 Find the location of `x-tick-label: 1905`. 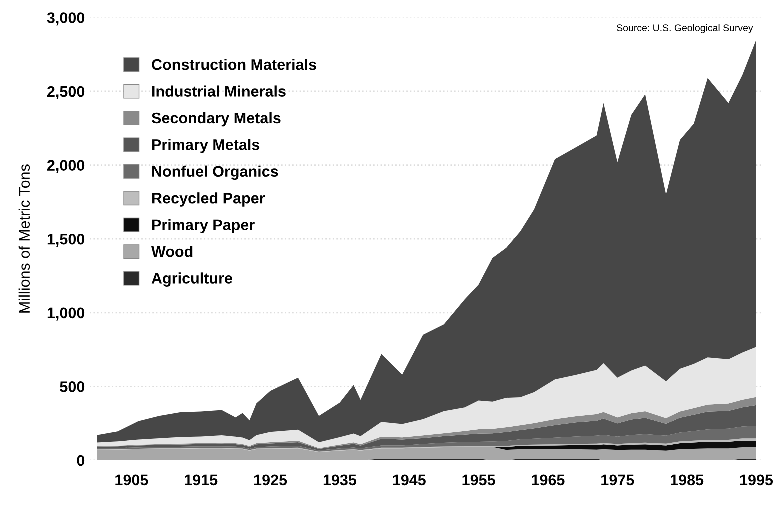

x-tick-label: 1905 is located at coordinates (132, 480).